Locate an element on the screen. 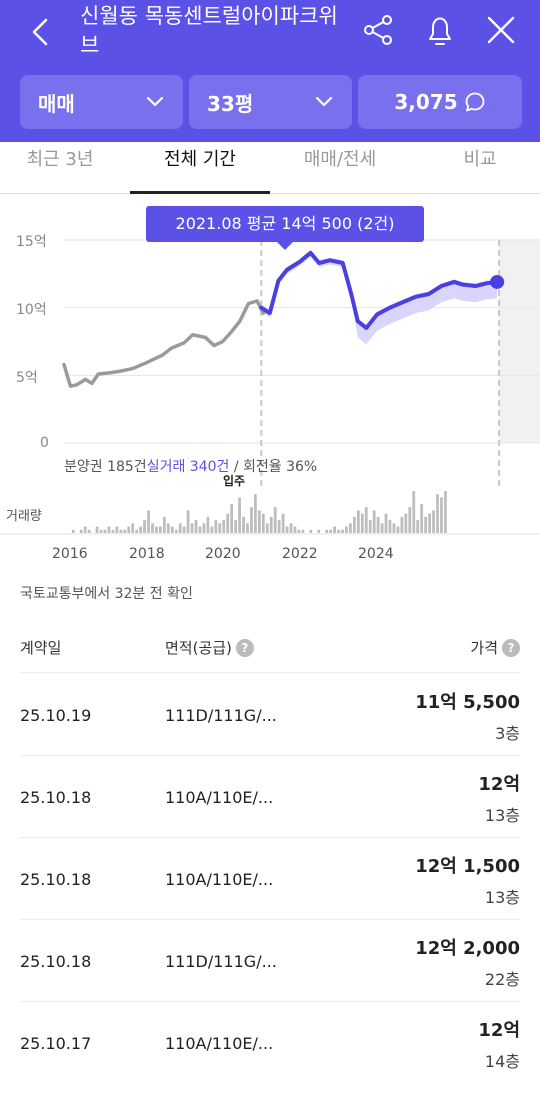  header-area: 면적(공급) ? is located at coordinates (209, 647).